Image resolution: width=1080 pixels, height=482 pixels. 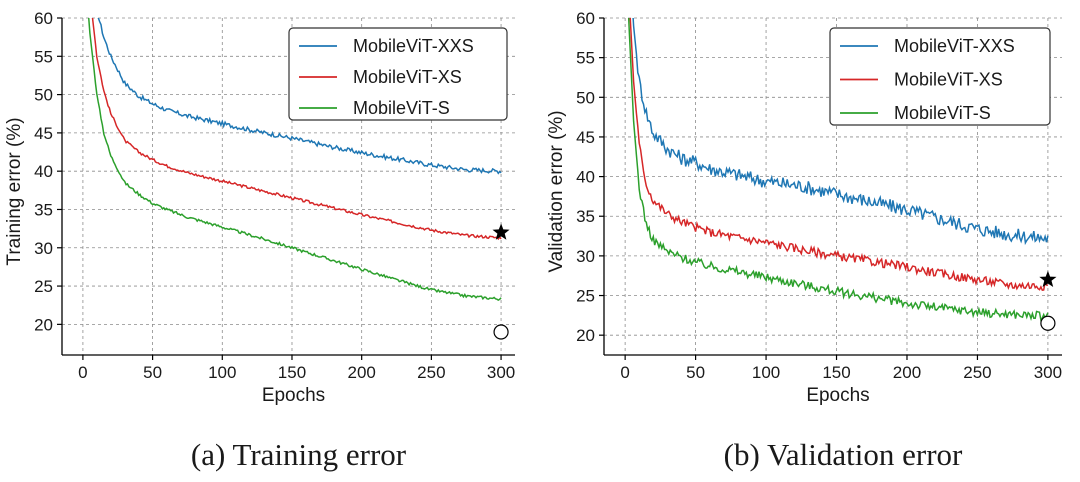 What do you see at coordinates (14, 191) in the screenshot?
I see `y-axis-title: Training error (%)` at bounding box center [14, 191].